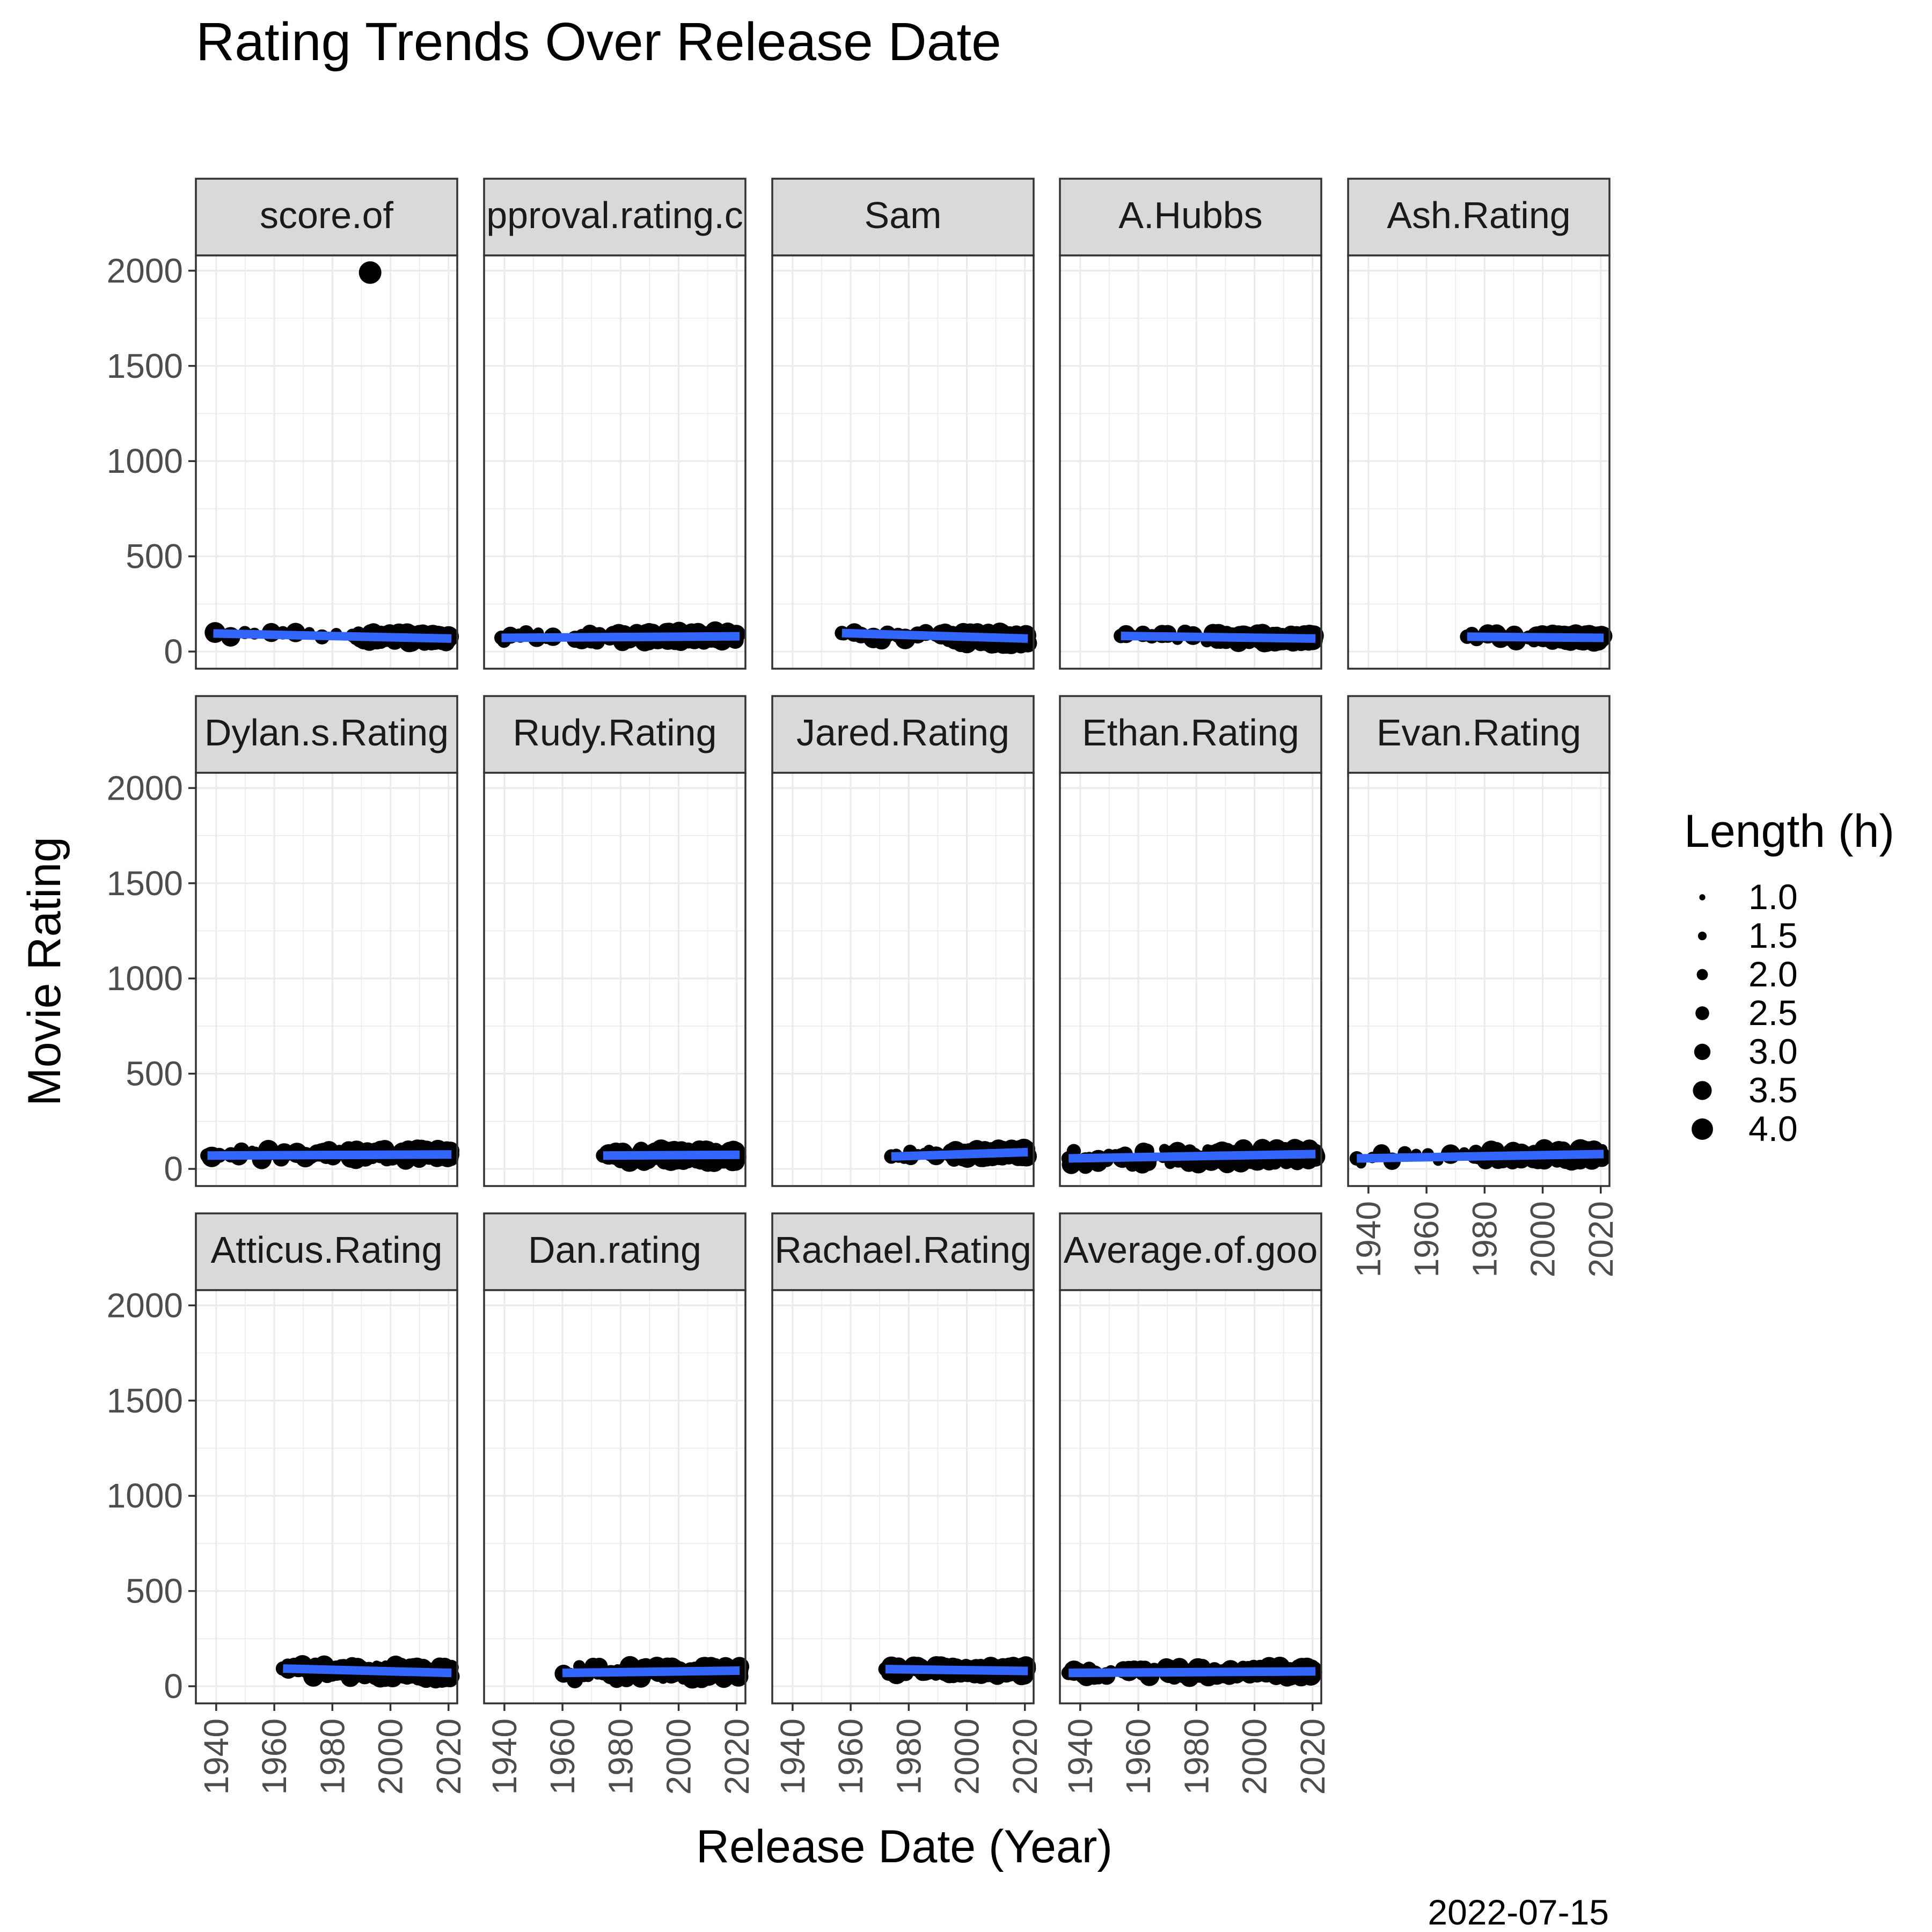 The height and width of the screenshot is (1932, 1932). What do you see at coordinates (1140, 1164) in the screenshot?
I see `data-point` at bounding box center [1140, 1164].